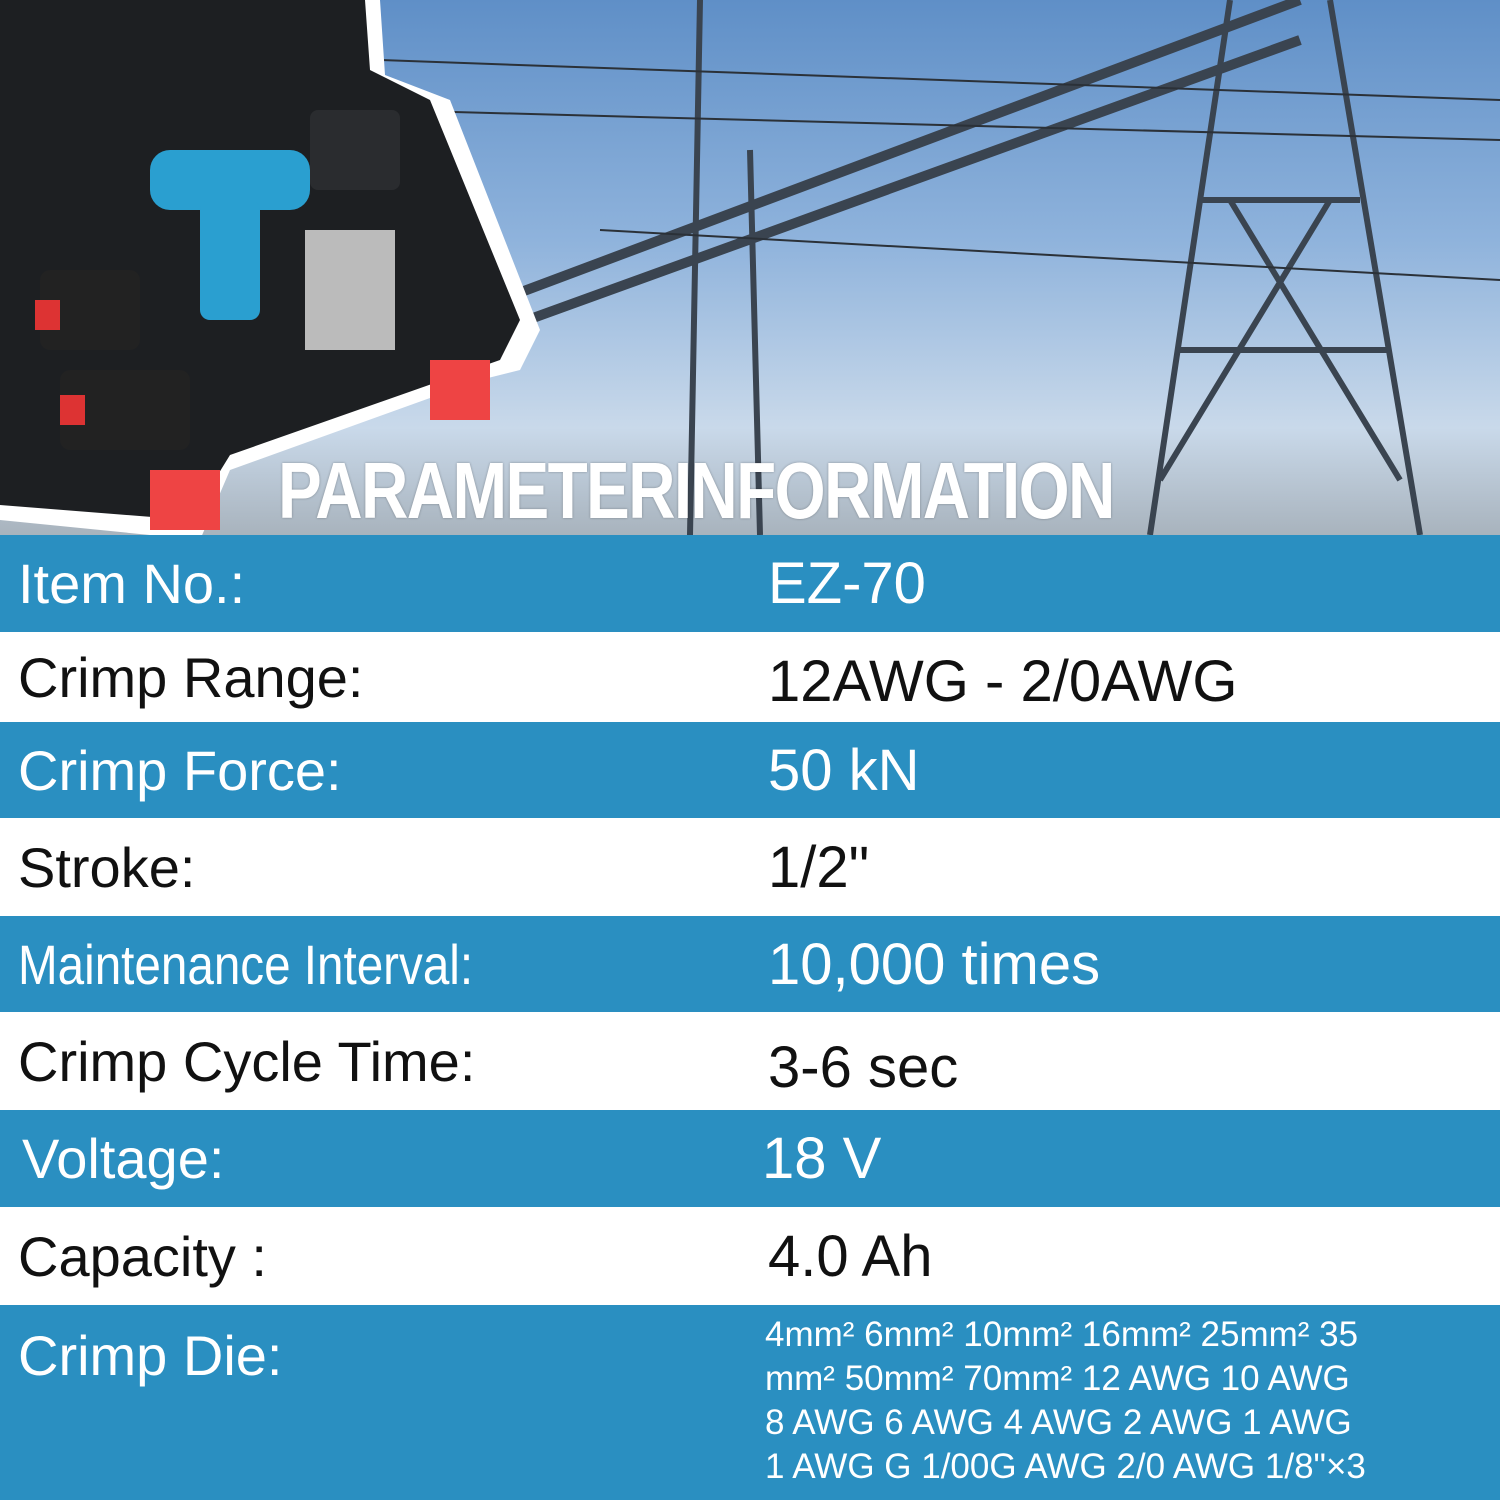 This screenshot has width=1500, height=1500. Describe the element at coordinates (863, 1067) in the screenshot. I see `spec-value: 3-6 sec` at that location.